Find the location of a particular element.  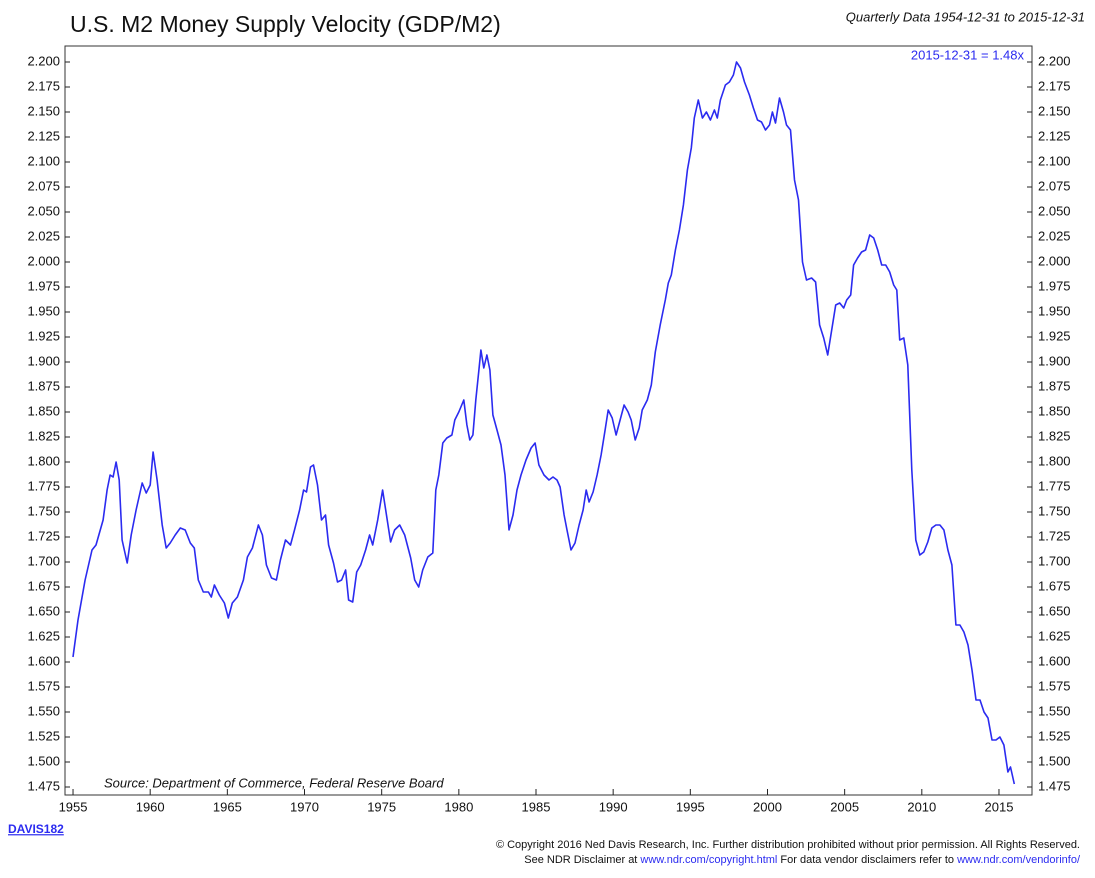

y-tick-label: 2.050 is located at coordinates (43, 210).